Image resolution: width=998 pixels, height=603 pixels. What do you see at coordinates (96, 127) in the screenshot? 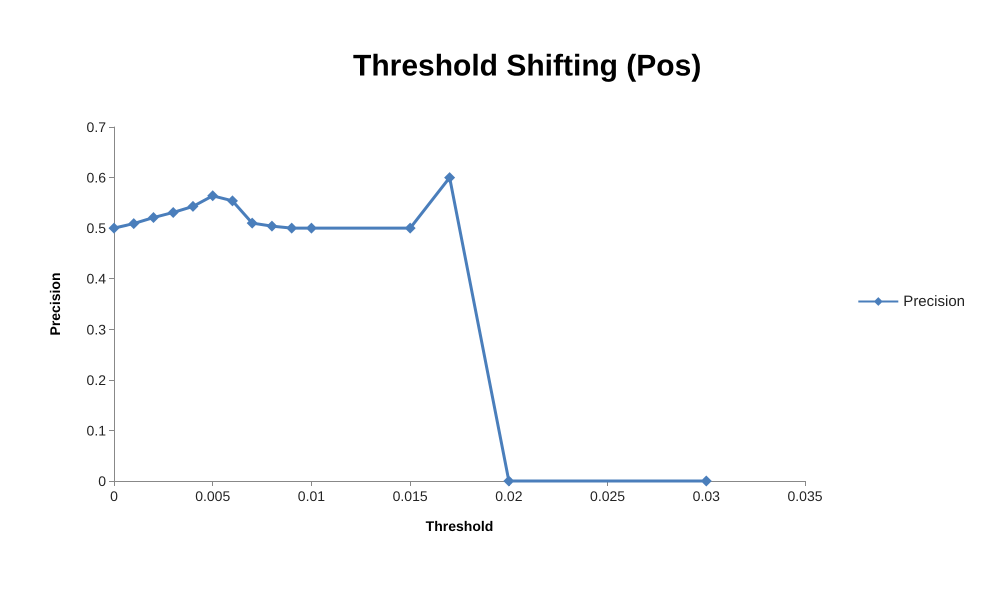
I see `y-tick-label: 0.7` at bounding box center [96, 127].